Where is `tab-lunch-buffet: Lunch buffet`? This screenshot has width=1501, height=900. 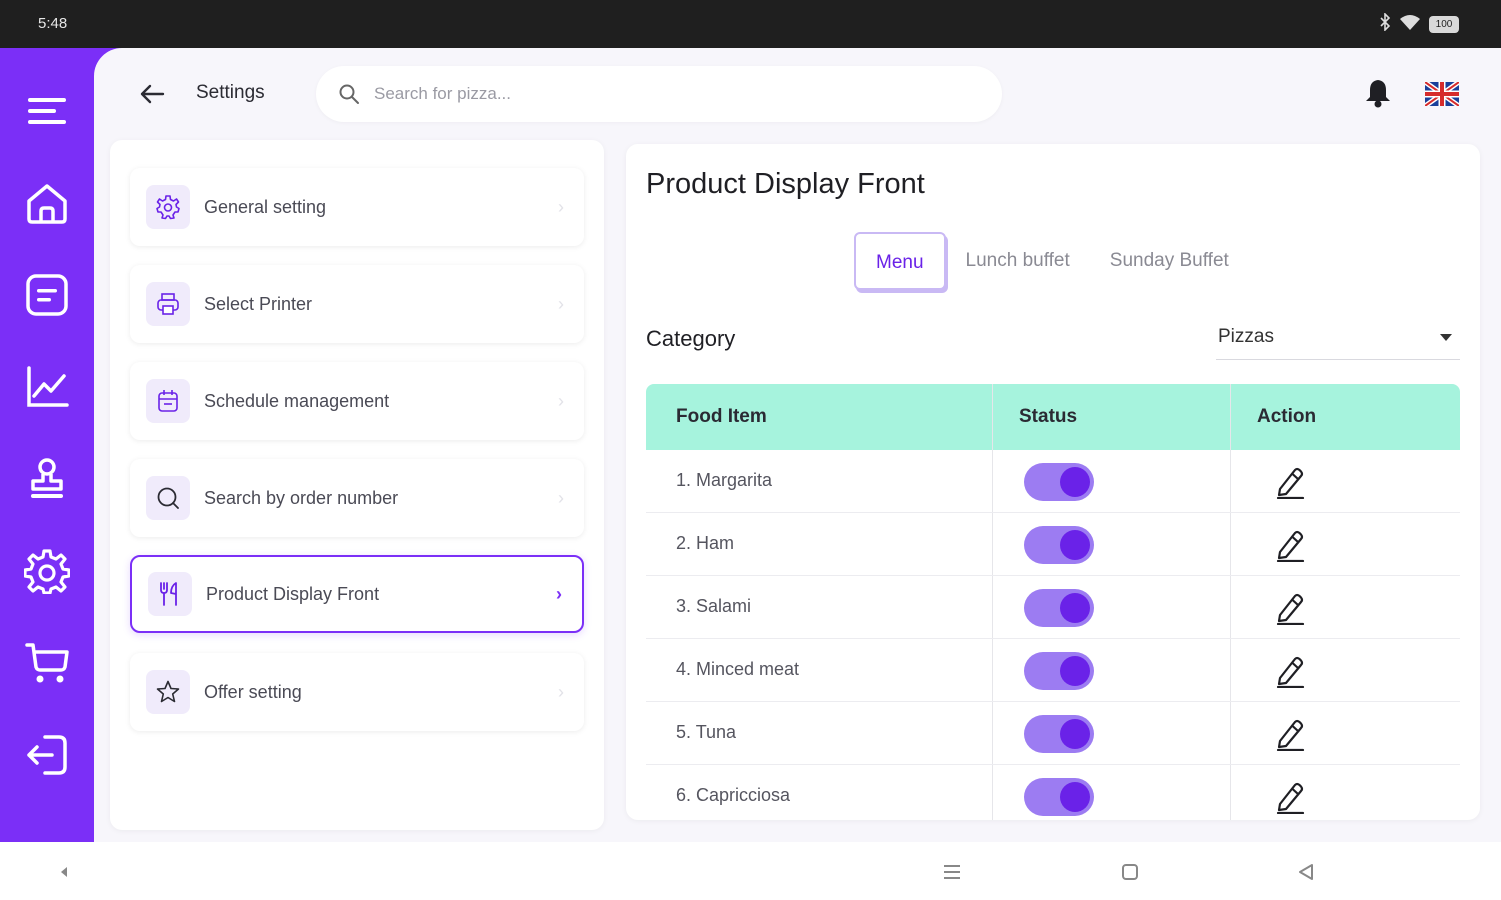 tab-lunch-buffet: Lunch buffet is located at coordinates (1017, 260).